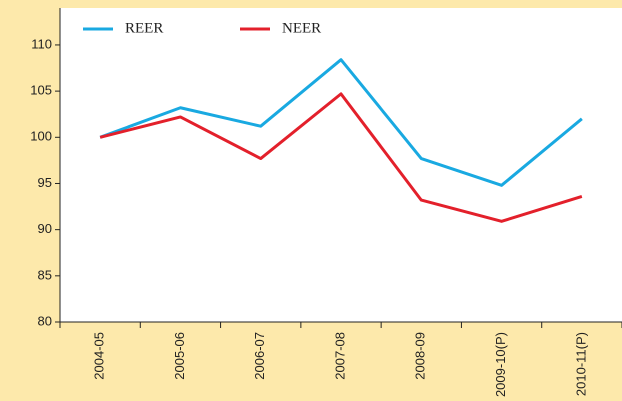 The image size is (622, 401). I want to click on y-tick-label: 85, so click(45, 274).